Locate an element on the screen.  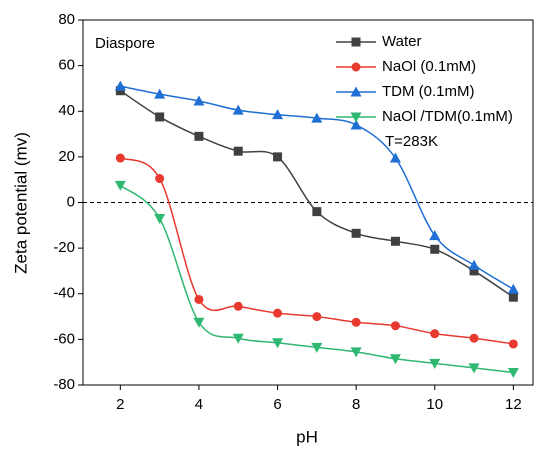
x-tick-label: 8 is located at coordinates (356, 404).